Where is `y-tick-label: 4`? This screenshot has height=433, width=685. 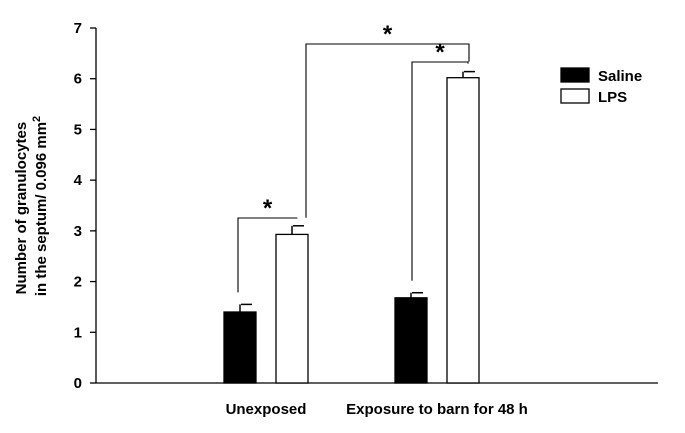 y-tick-label: 4 is located at coordinates (78, 180).